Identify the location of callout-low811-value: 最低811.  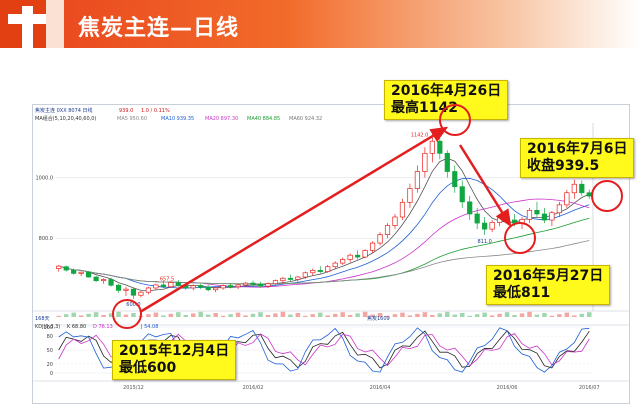
(522, 293).